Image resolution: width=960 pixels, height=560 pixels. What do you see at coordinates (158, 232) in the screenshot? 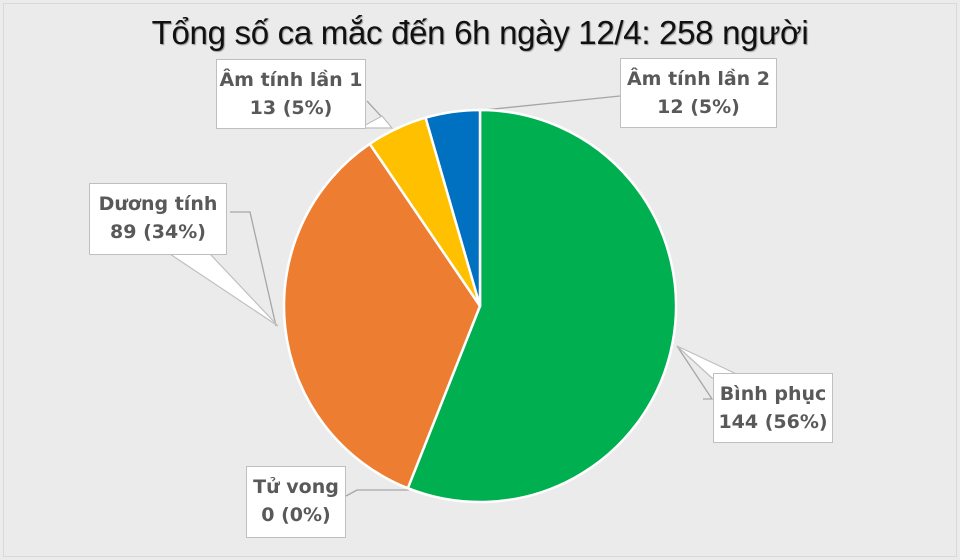
I see `label-duong-tinh-value: 89 (34%)` at bounding box center [158, 232].